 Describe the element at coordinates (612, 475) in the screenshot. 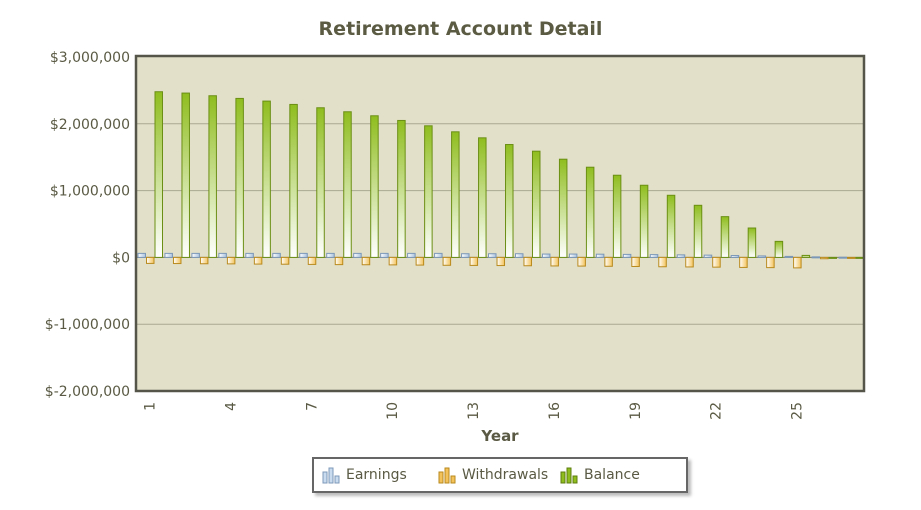

I see `legend-label-balance: Balance` at that location.